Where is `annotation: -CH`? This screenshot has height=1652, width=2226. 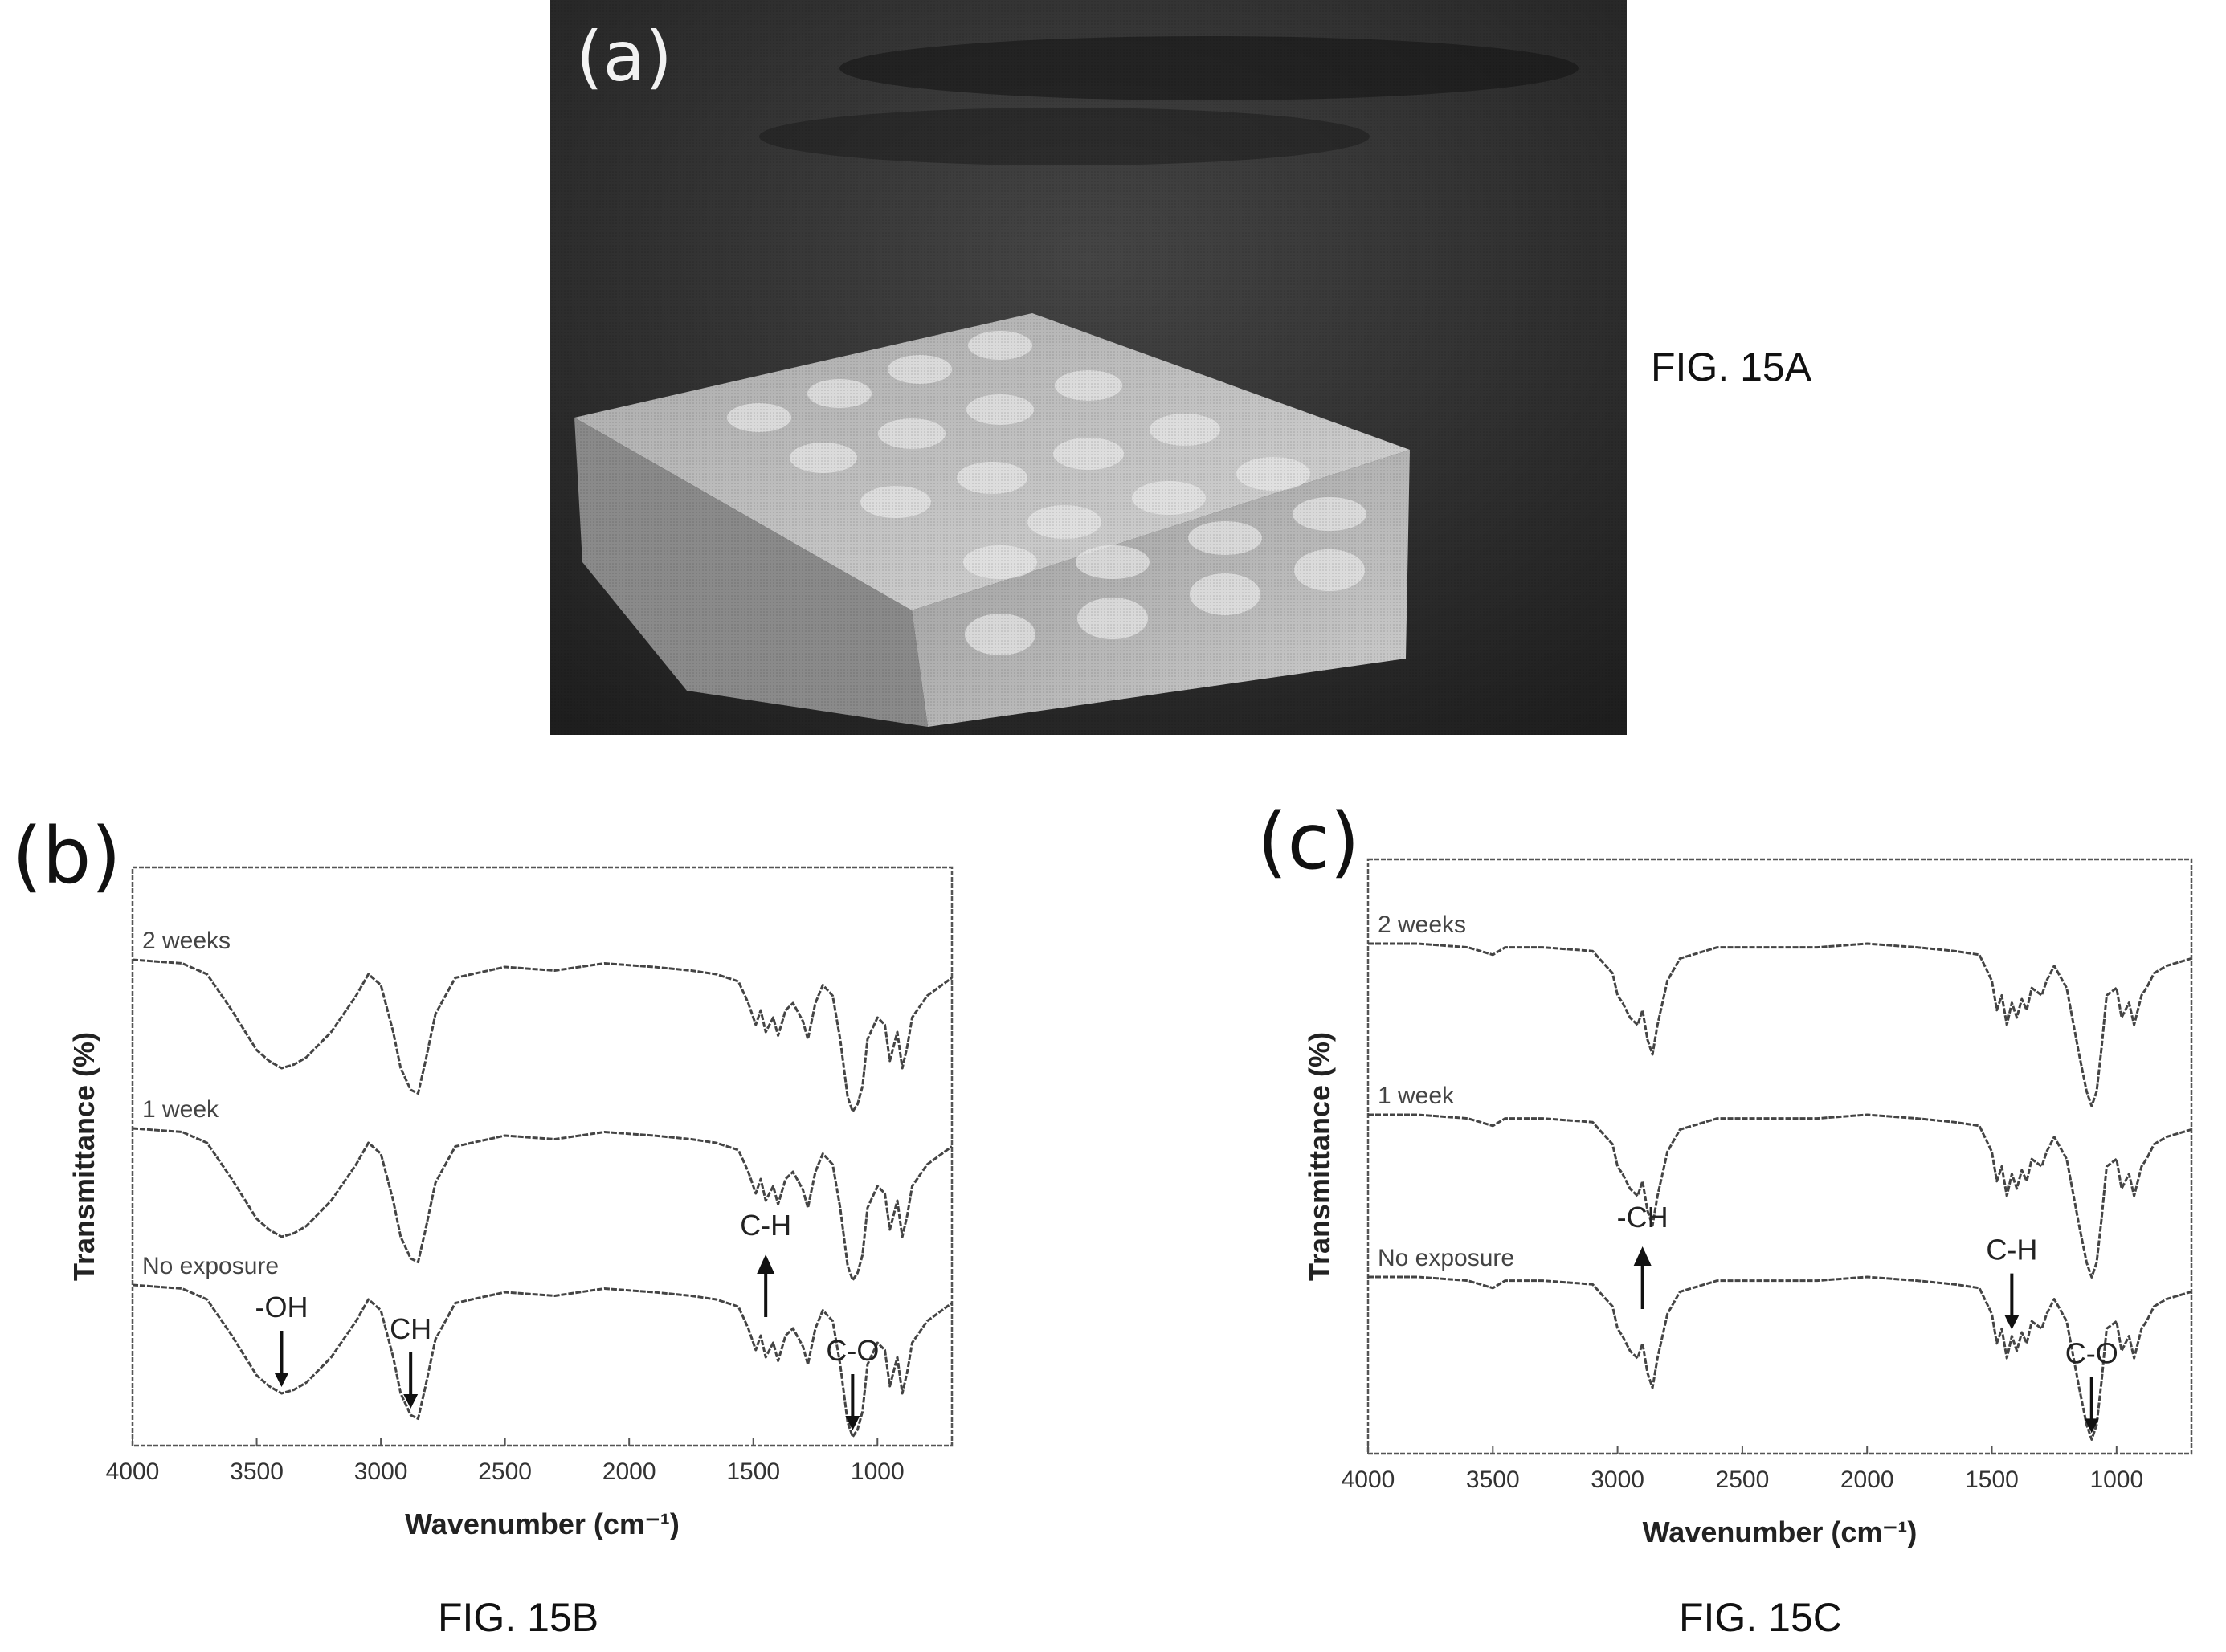
annotation: -CH is located at coordinates (1642, 1255).